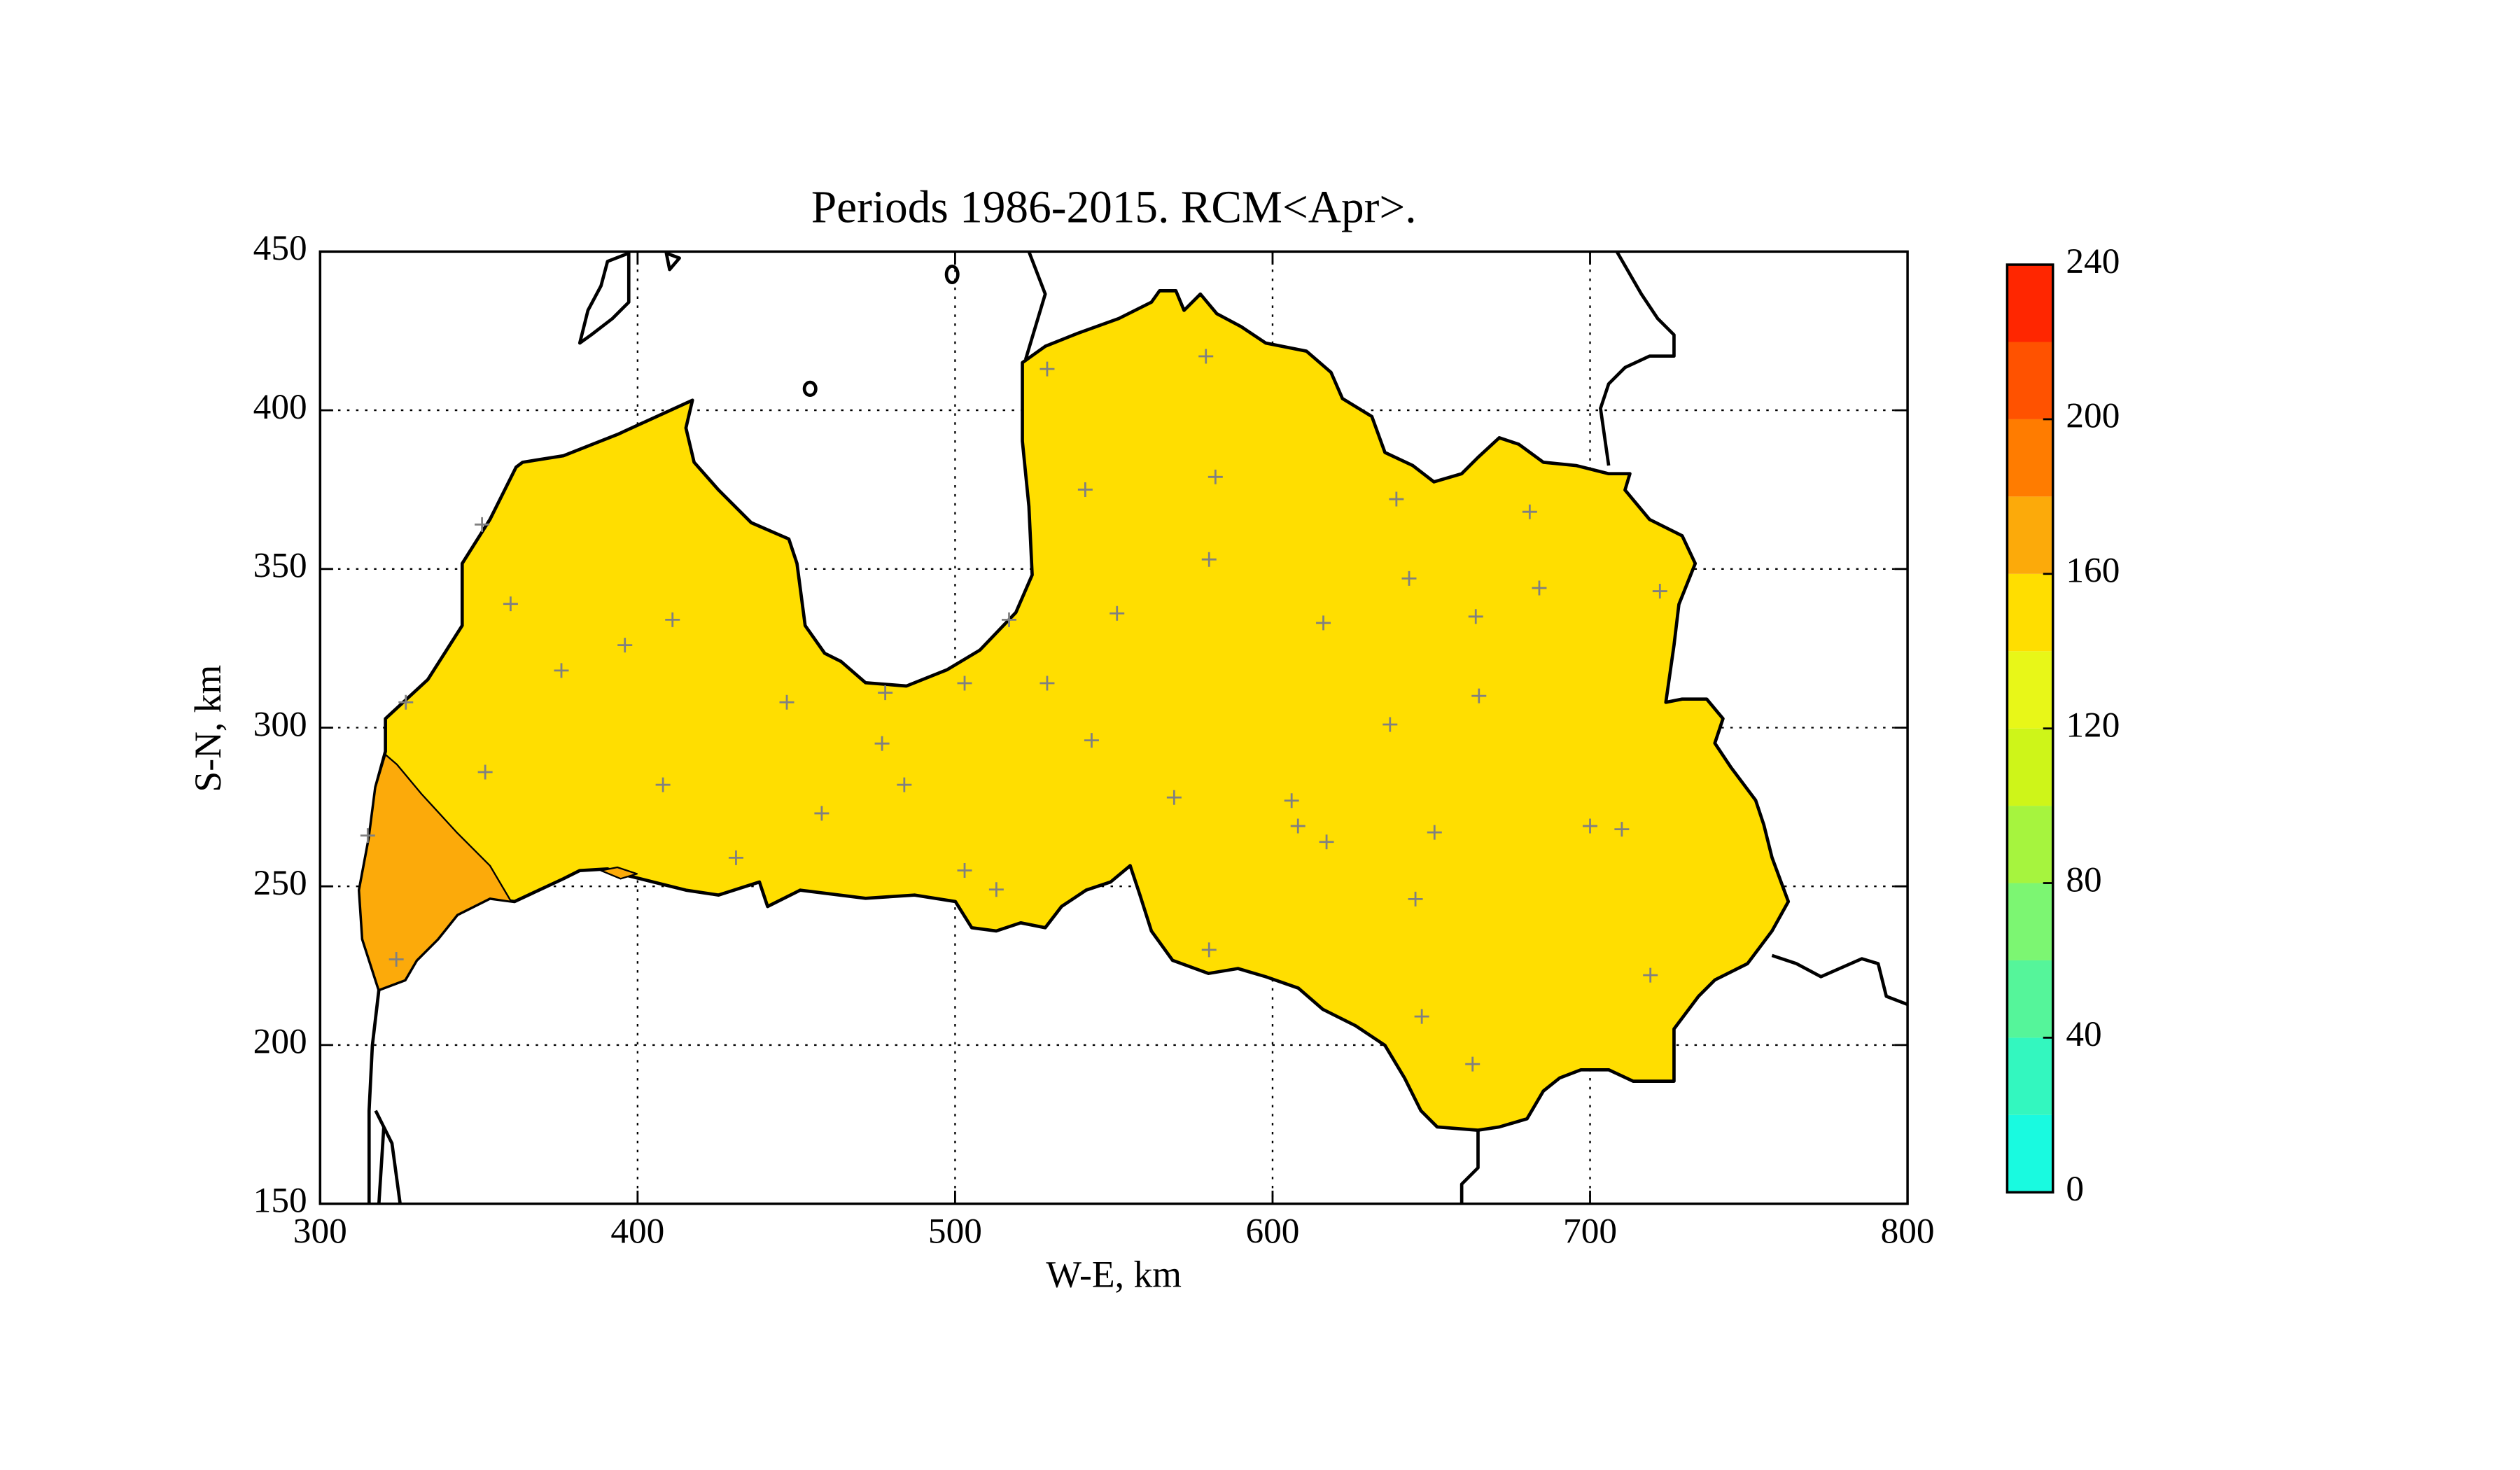  Describe the element at coordinates (2093, 571) in the screenshot. I see `colorbar-tick-label: 160` at that location.